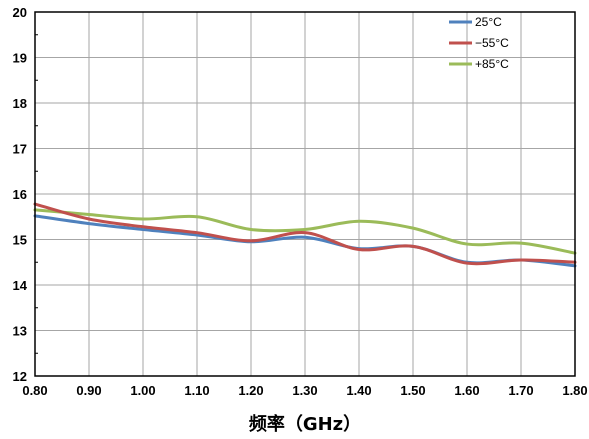  I want to click on y-tick-label: 16, so click(20, 194).